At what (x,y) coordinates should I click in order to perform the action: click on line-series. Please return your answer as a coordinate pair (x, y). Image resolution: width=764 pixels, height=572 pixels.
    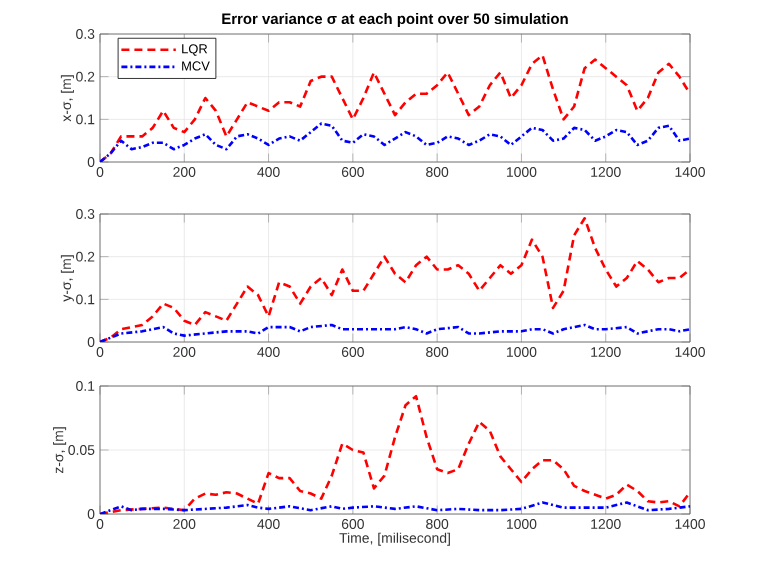
    Looking at the image, I should click on (395, 142).